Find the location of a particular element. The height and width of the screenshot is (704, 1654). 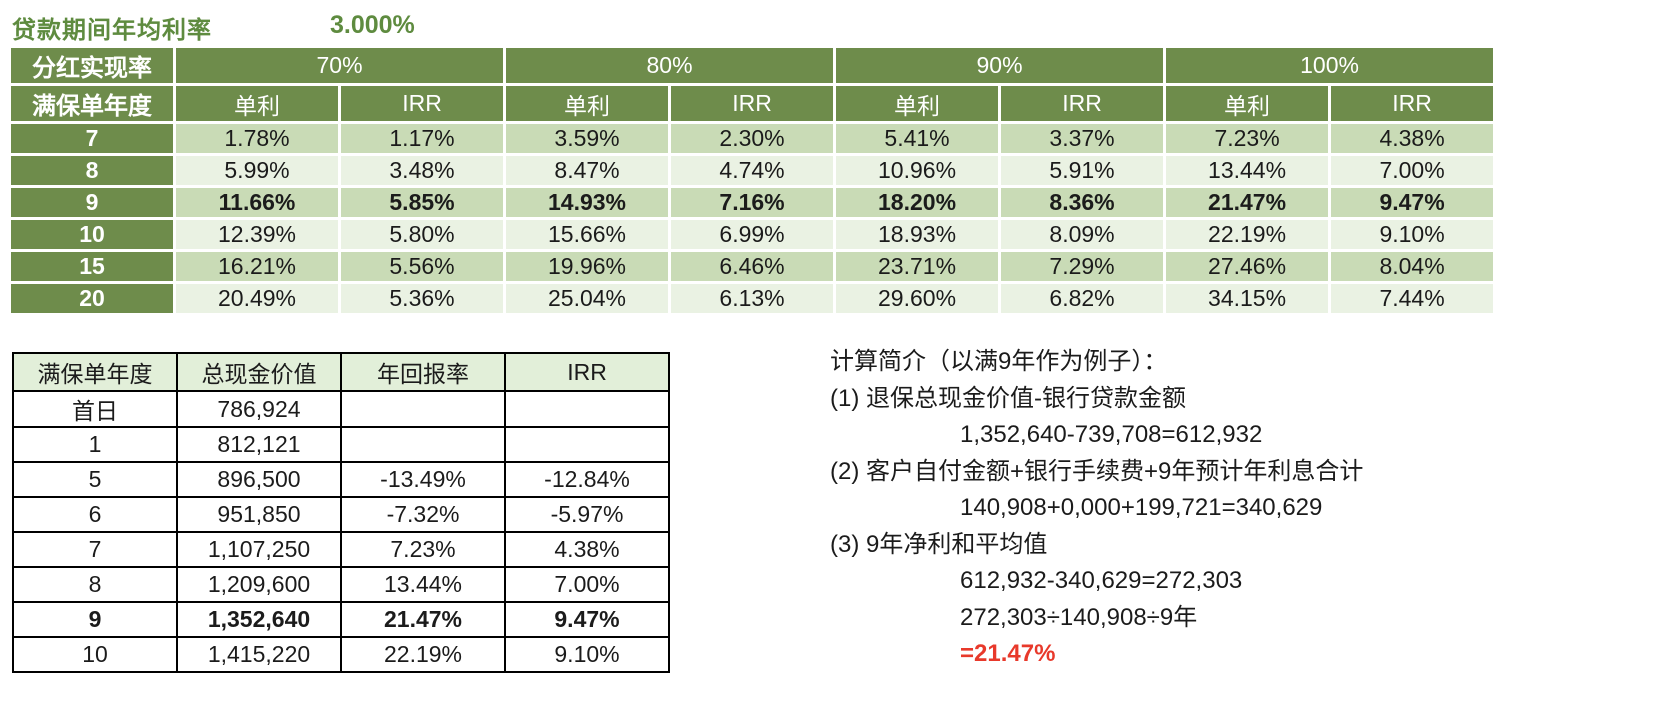

rate-value-cell: 7.29% is located at coordinates (1082, 266).